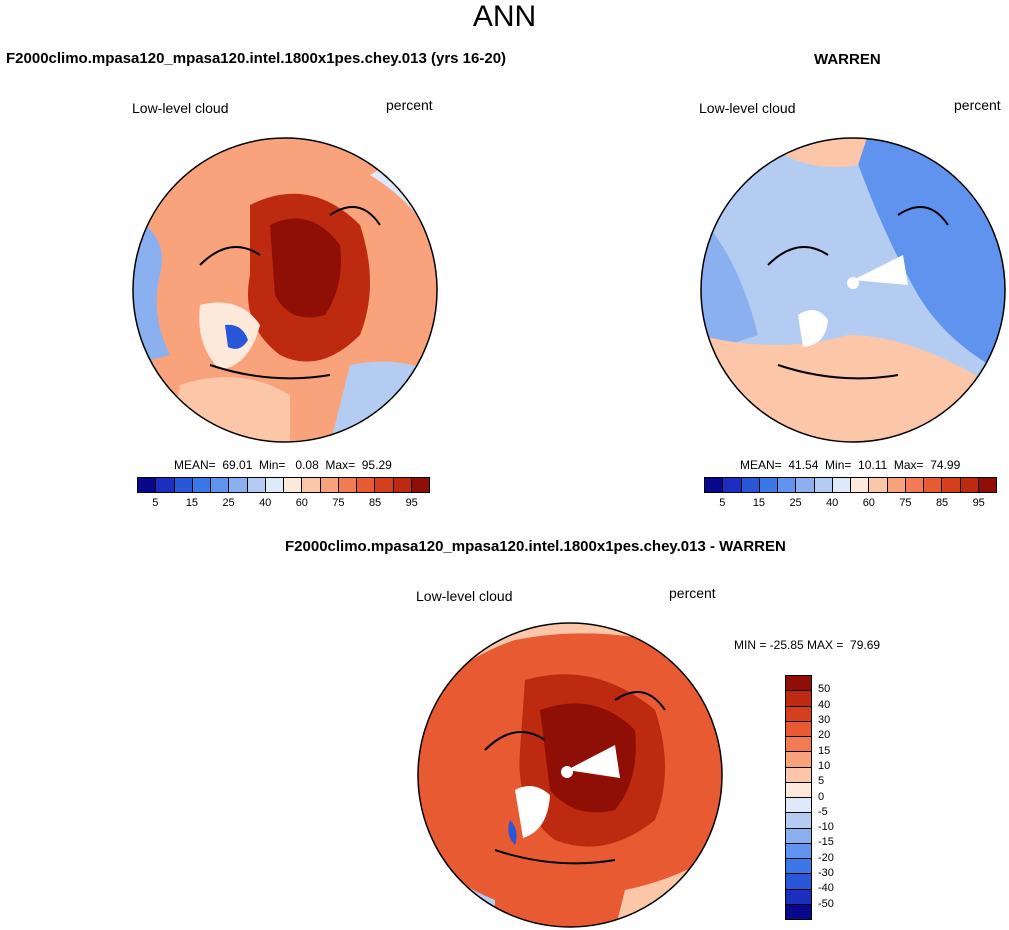 The height and width of the screenshot is (930, 1009). I want to click on panel1-colorbar-ticks: 5 15 25 40 60 75 85 95, so click(283, 504).